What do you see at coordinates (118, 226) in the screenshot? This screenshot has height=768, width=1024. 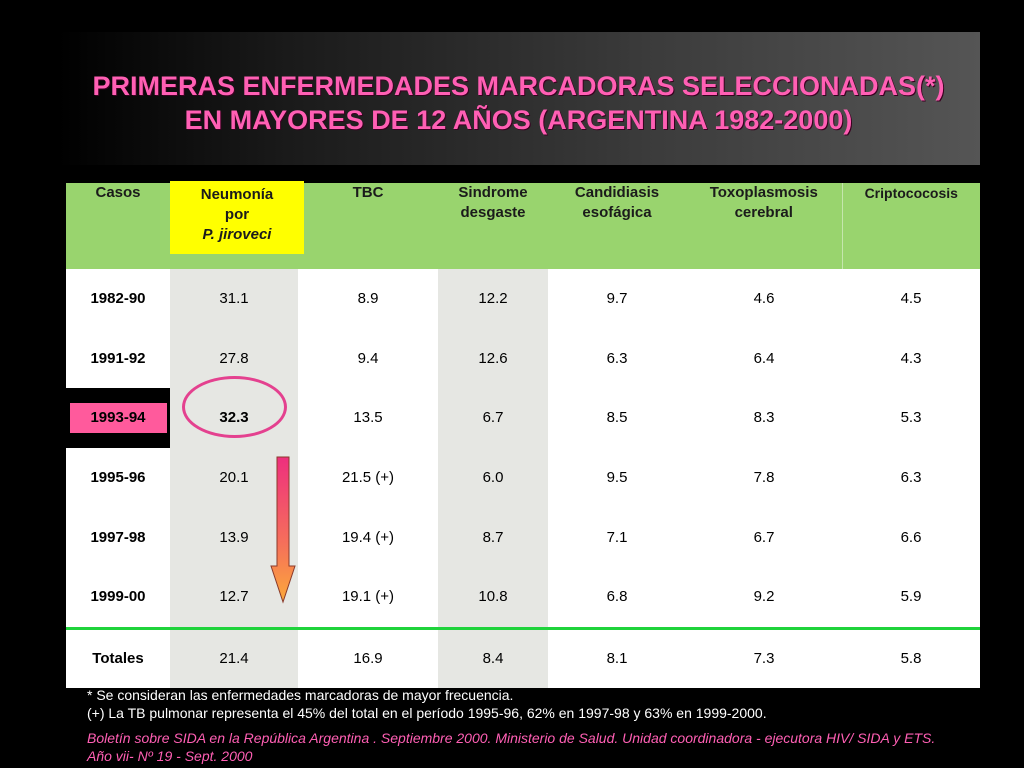 I see `header-casos: Casos` at bounding box center [118, 226].